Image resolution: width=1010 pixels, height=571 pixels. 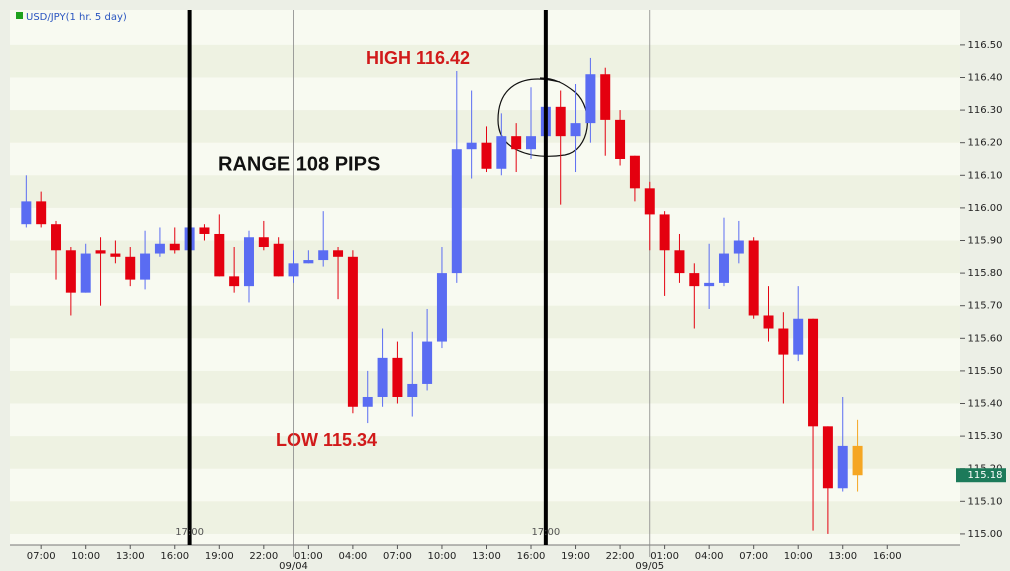 What do you see at coordinates (985, 45) in the screenshot?
I see `y-tick-label: 116.50` at bounding box center [985, 45].